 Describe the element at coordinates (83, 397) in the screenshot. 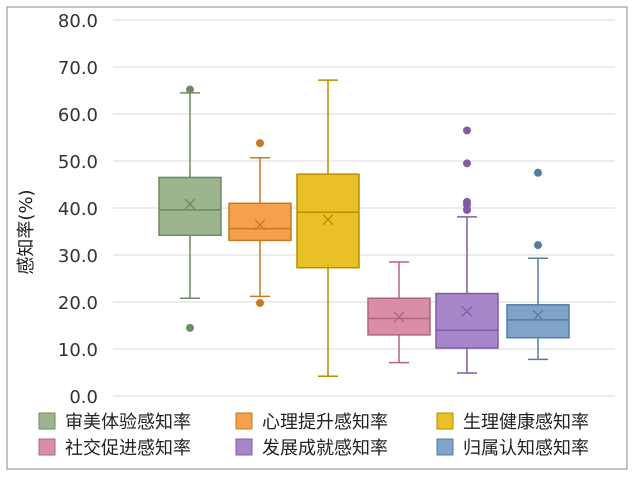

I see `y-tick-label: 0.0` at that location.